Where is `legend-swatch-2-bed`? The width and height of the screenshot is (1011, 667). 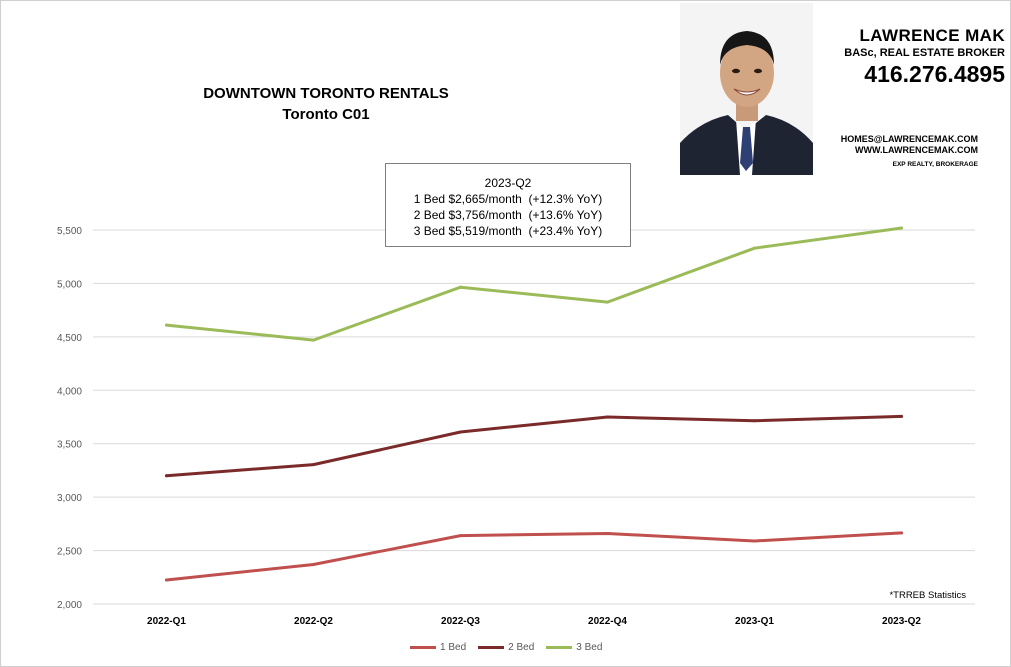
legend-swatch-2-bed is located at coordinates (491, 647).